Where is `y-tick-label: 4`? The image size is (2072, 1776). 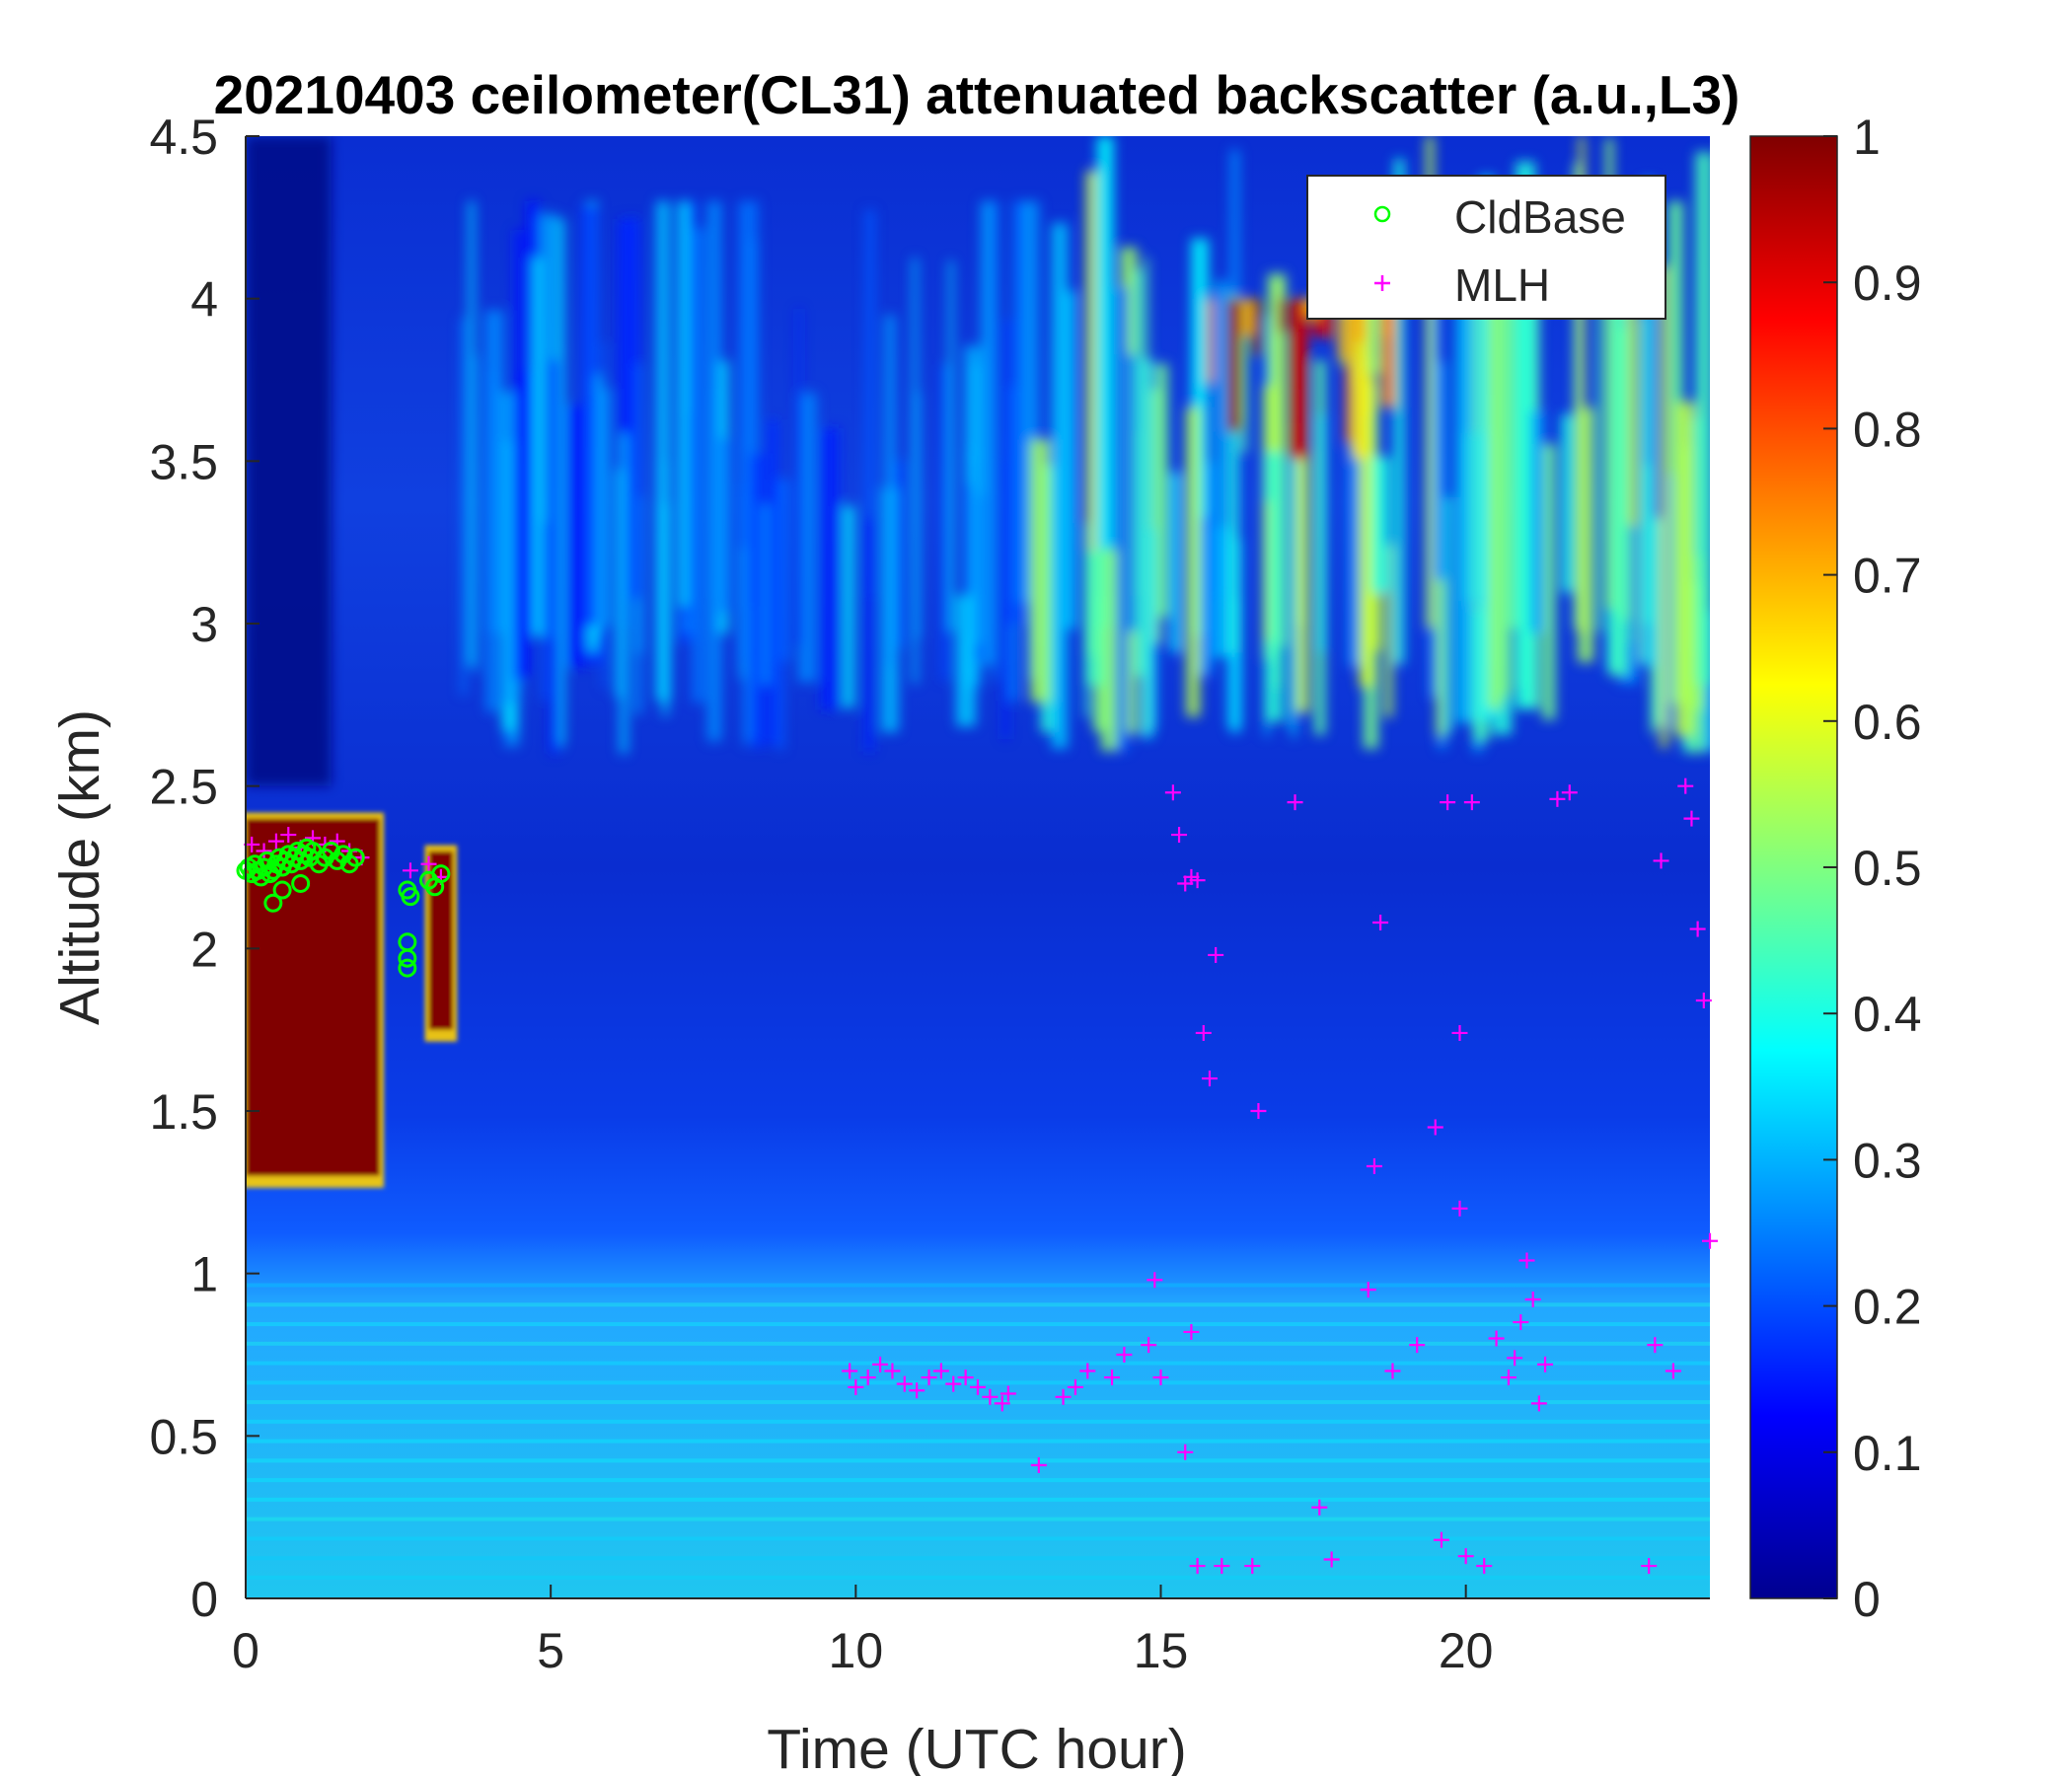
y-tick-label: 4 is located at coordinates (204, 300).